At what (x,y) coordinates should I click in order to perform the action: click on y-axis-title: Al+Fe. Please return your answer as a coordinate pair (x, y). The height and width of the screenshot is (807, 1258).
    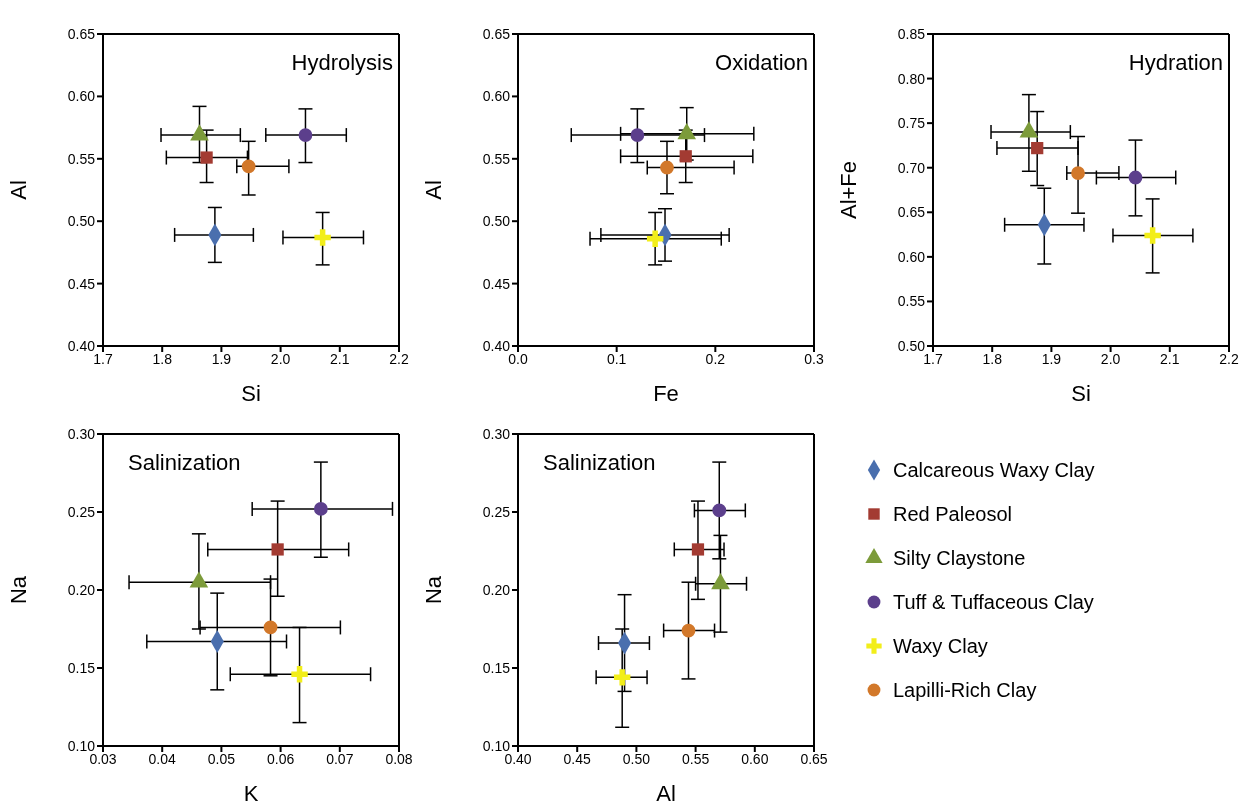
    Looking at the image, I should click on (848, 190).